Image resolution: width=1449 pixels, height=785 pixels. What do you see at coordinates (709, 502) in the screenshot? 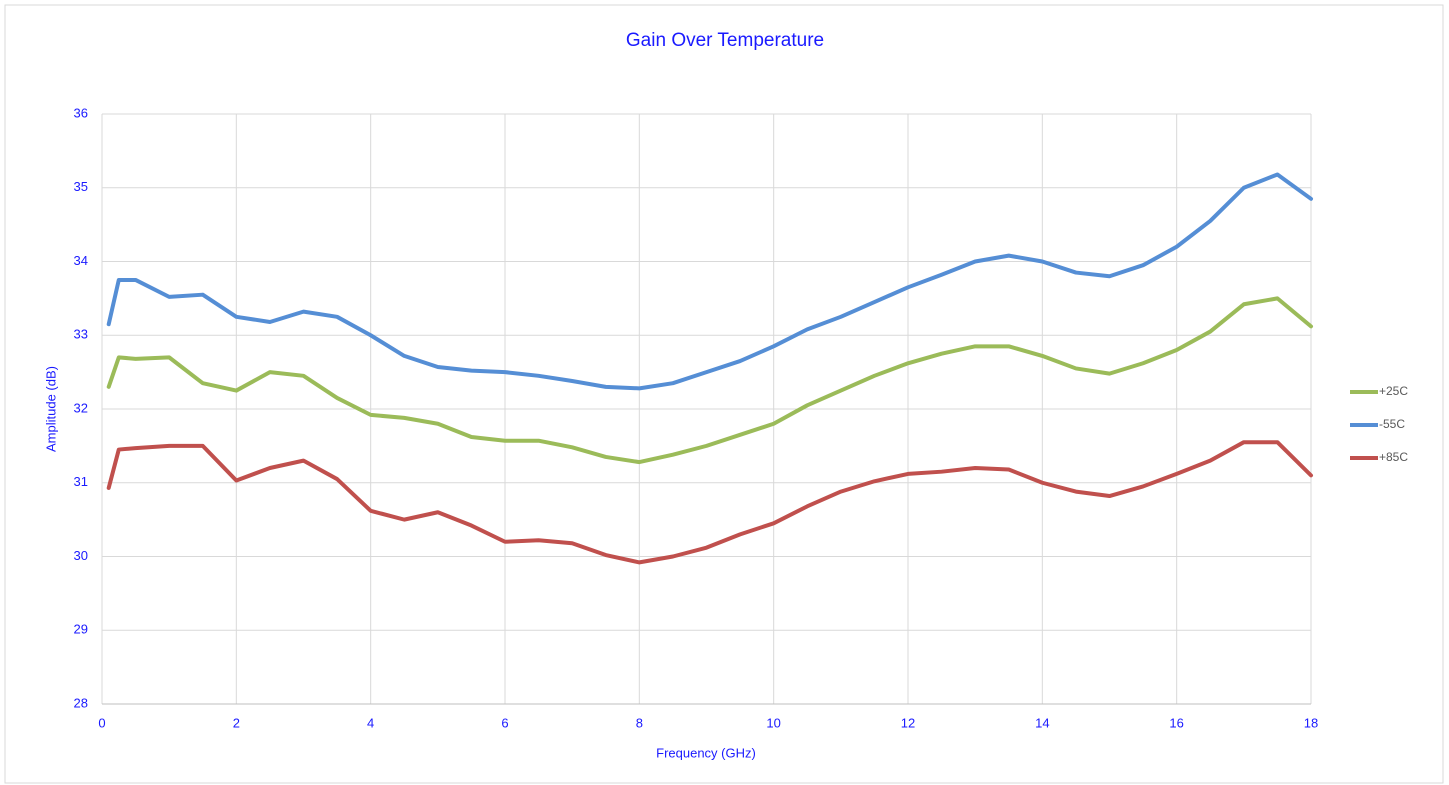
I see `data-line` at bounding box center [709, 502].